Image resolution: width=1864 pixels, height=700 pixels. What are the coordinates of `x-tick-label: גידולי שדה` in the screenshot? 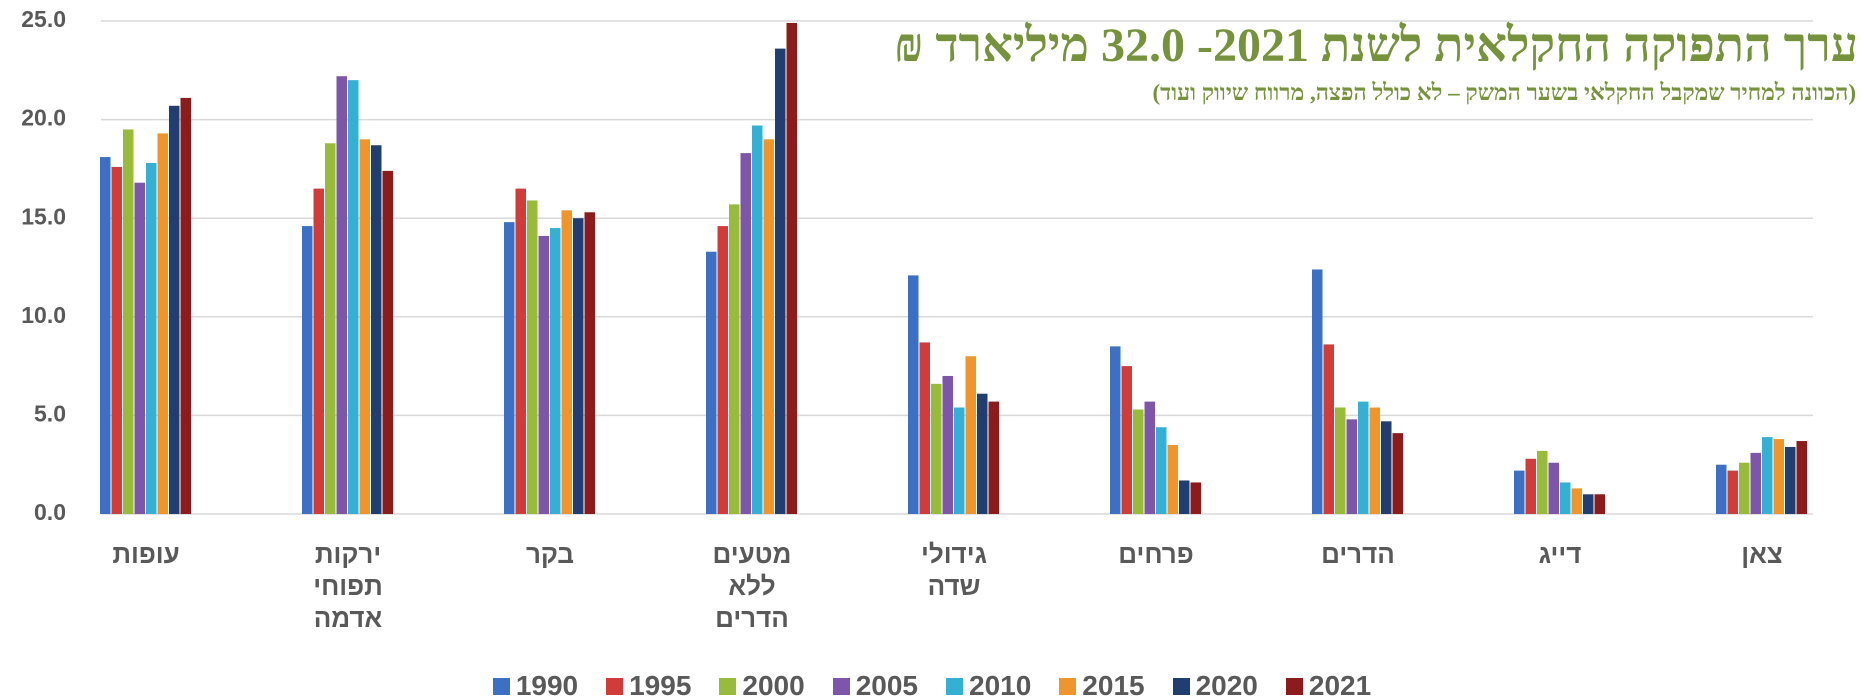 It's located at (954, 570).